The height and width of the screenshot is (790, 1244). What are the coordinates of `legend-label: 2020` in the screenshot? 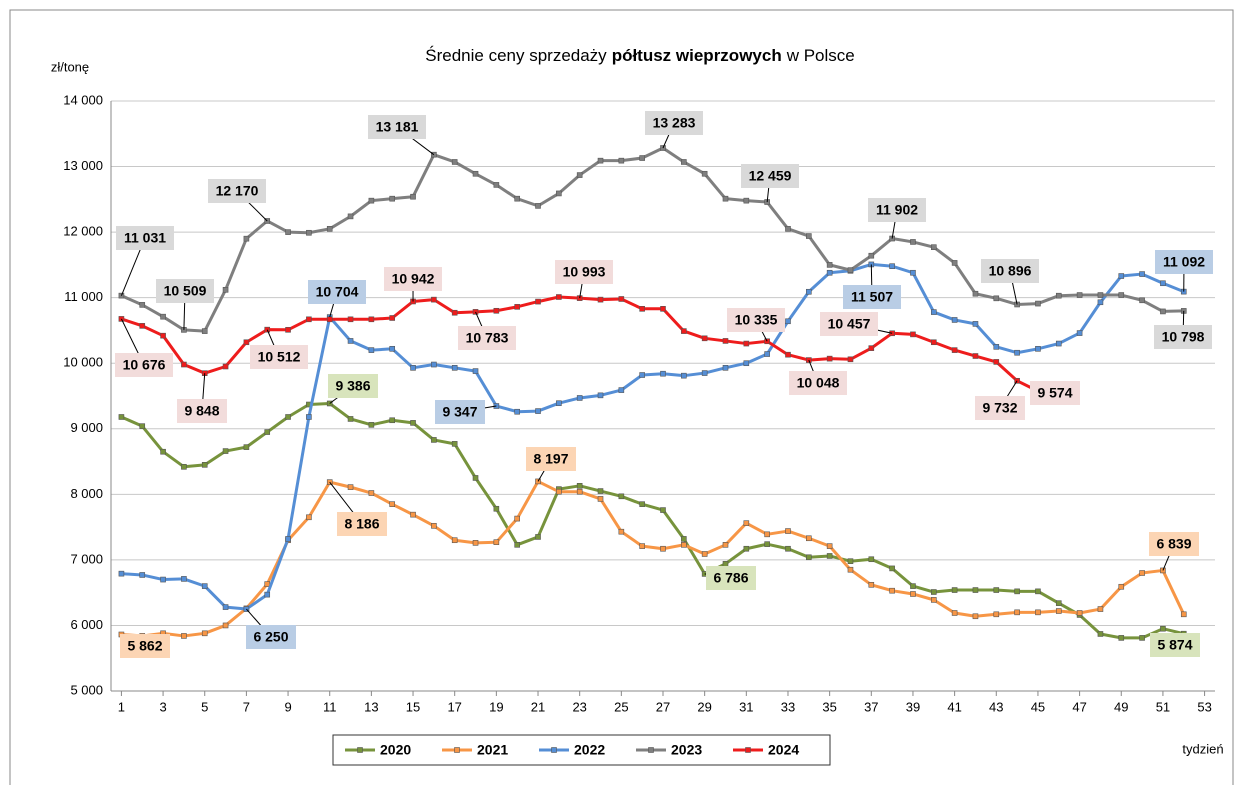 It's located at (395, 750).